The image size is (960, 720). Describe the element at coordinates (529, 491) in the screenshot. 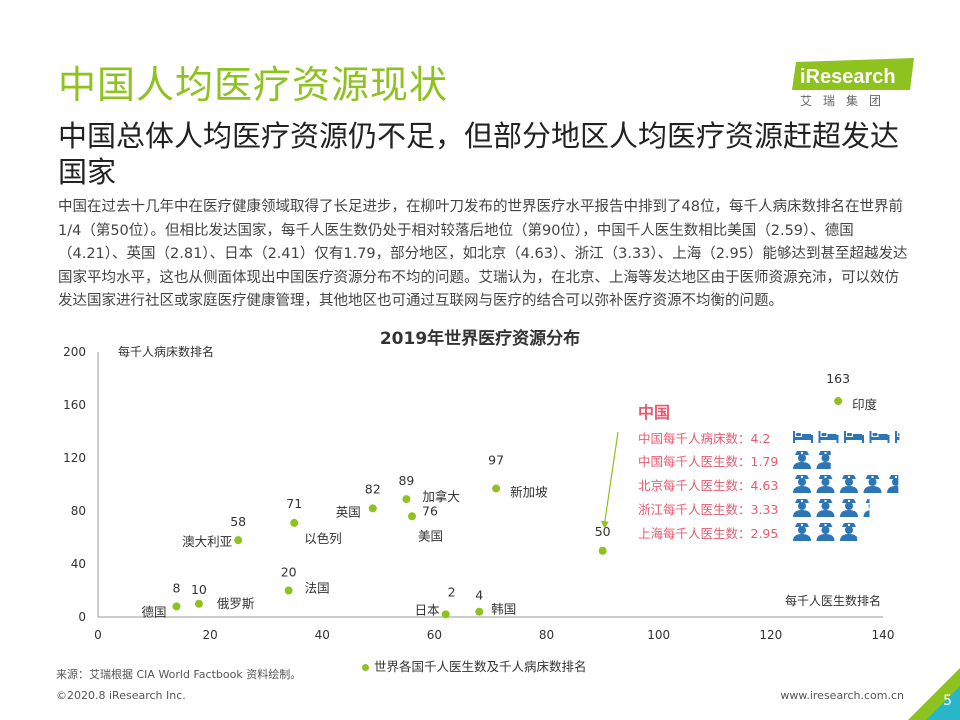

I see `country-label: 新加坡` at that location.